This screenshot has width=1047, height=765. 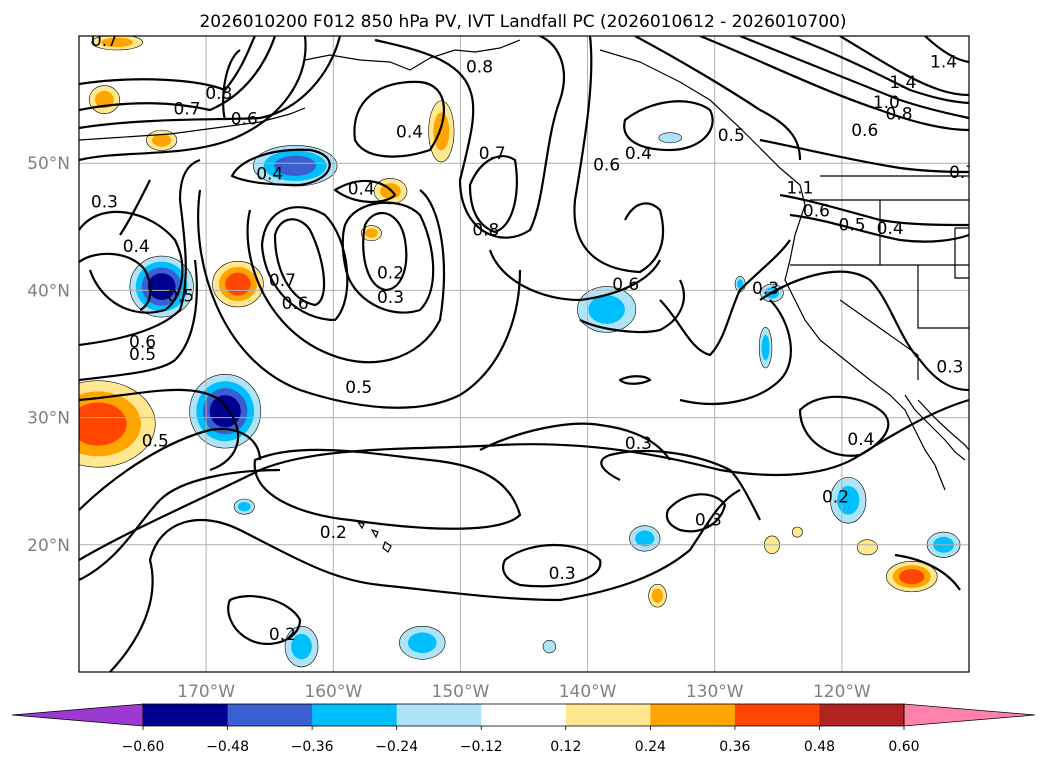 What do you see at coordinates (819, 747) in the screenshot?
I see `colorbar-tick-label: 0.48` at bounding box center [819, 747].